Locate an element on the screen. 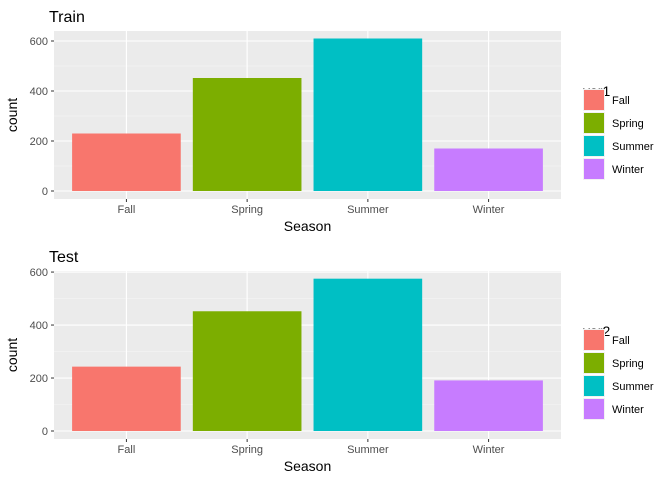 The image size is (672, 480). chart-title: Train is located at coordinates (67, 17).